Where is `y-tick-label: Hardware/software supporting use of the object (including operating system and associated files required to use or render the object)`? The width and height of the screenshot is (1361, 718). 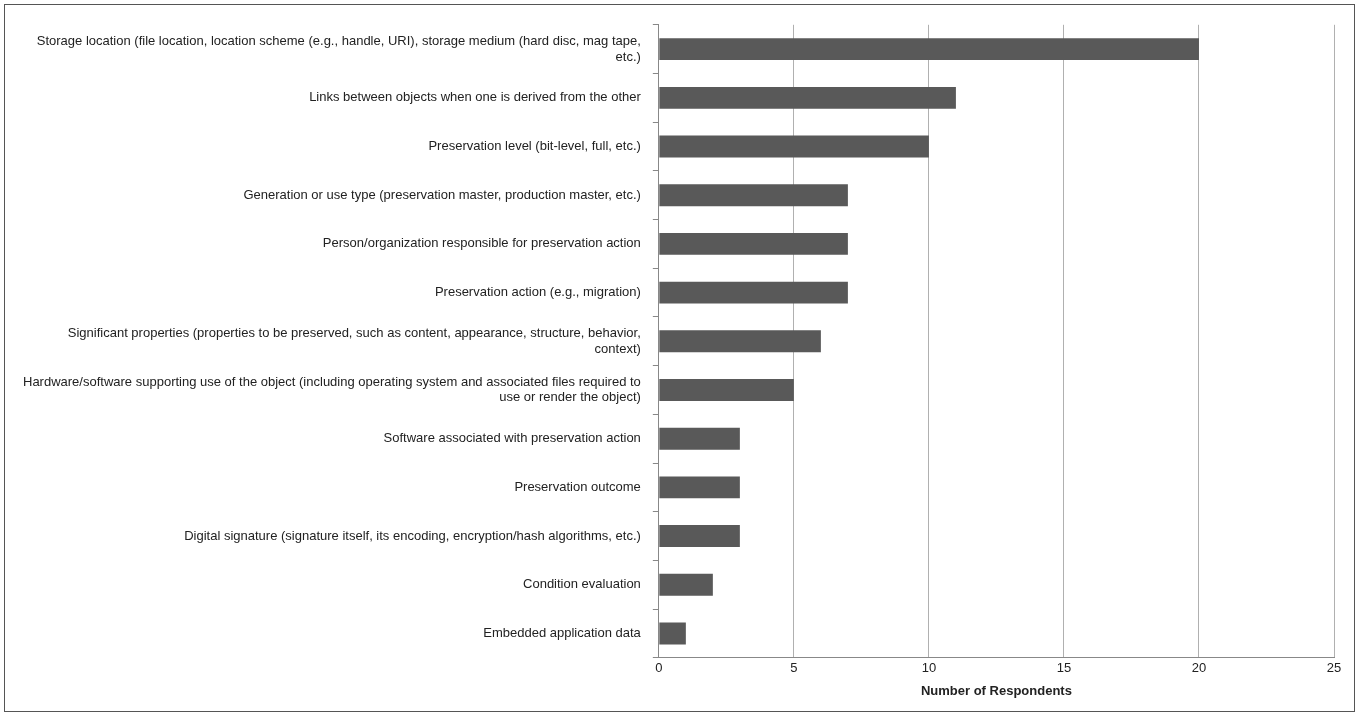 y-tick-label: Hardware/software supporting use of the object (including operating system and associated files required to use or render the object) is located at coordinates (332, 389).